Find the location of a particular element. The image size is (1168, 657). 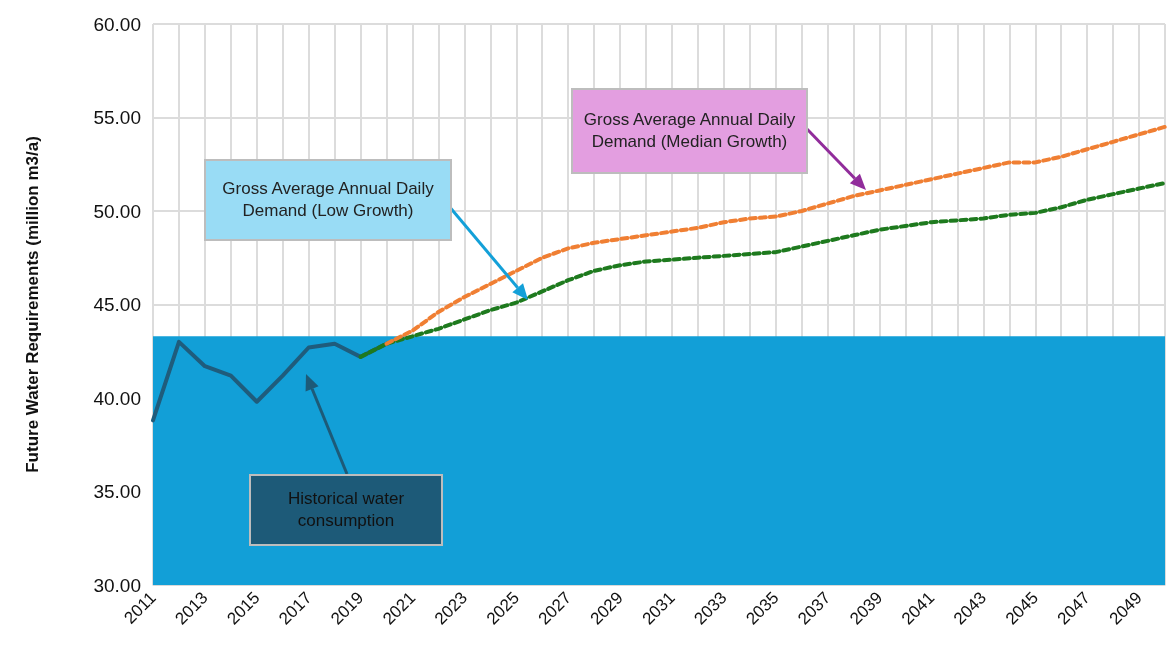

y-axis-title: Future Water Requirements (million m3/a) is located at coordinates (32, 304).